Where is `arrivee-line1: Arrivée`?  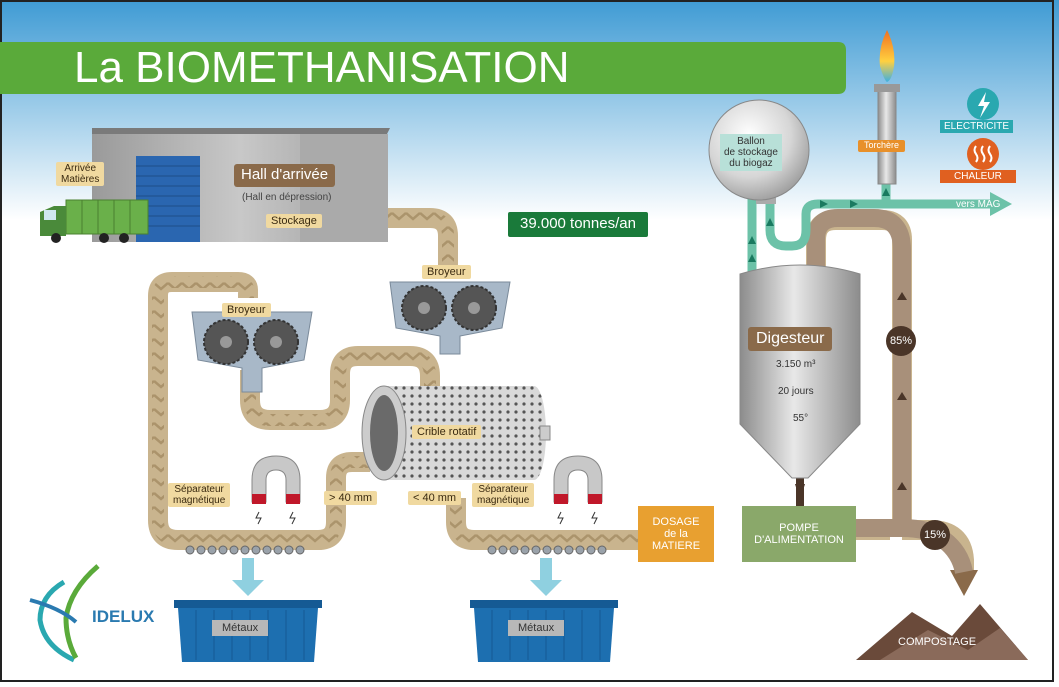
arrivee-line1: Arrivée is located at coordinates (80, 168).